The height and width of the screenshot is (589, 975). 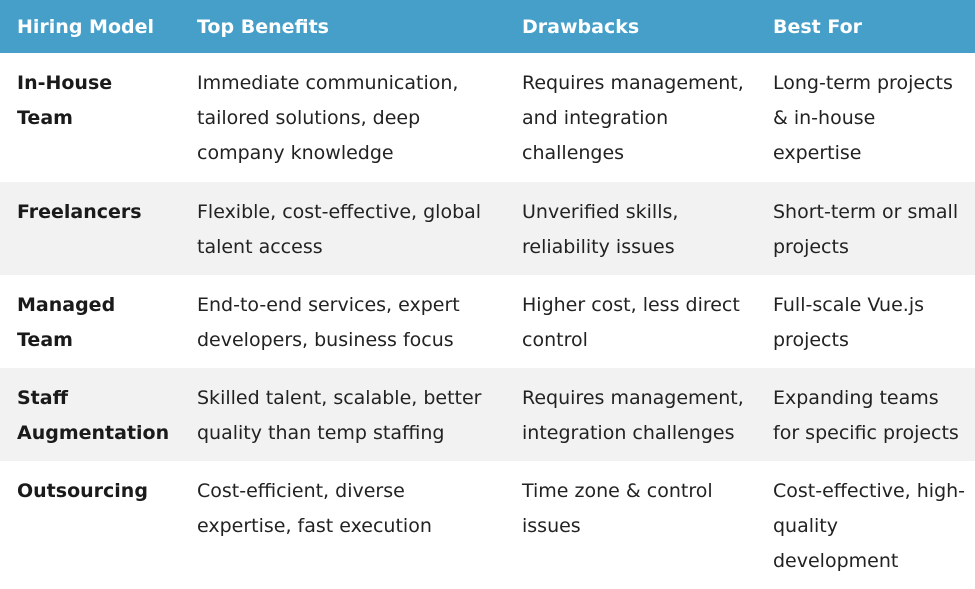 What do you see at coordinates (90, 321) in the screenshot?
I see `cell-hiring-model: Managed Team` at bounding box center [90, 321].